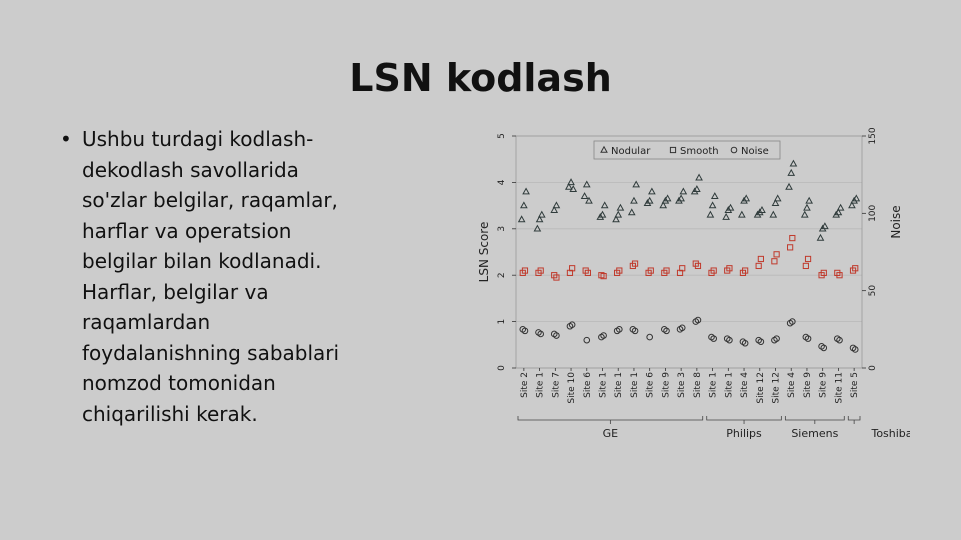 The image size is (961, 540). I want to click on y-tick-label: 2, so click(502, 275).